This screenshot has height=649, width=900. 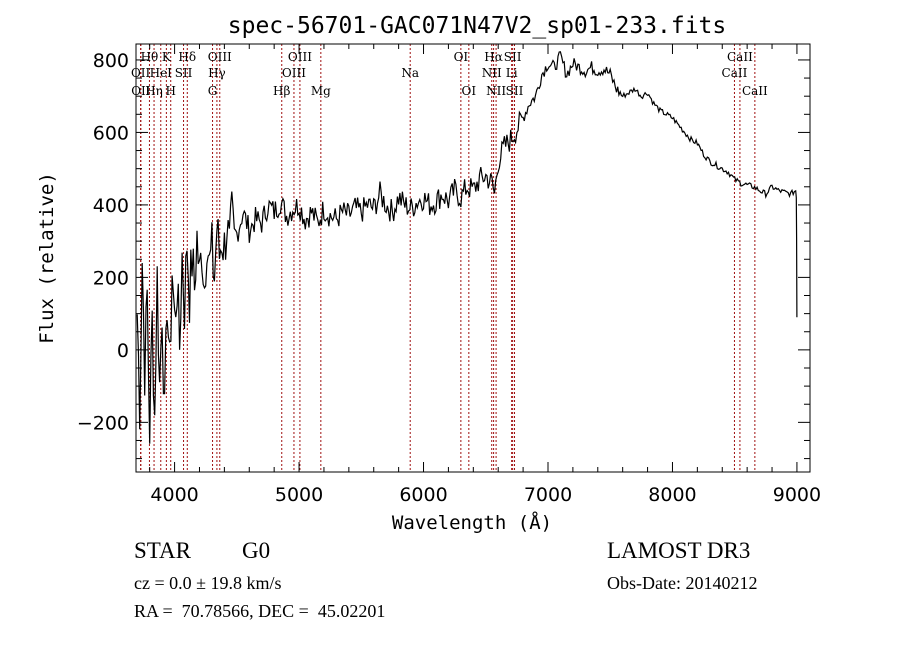 What do you see at coordinates (111, 133) in the screenshot?
I see `y-tick-label: 600` at bounding box center [111, 133].